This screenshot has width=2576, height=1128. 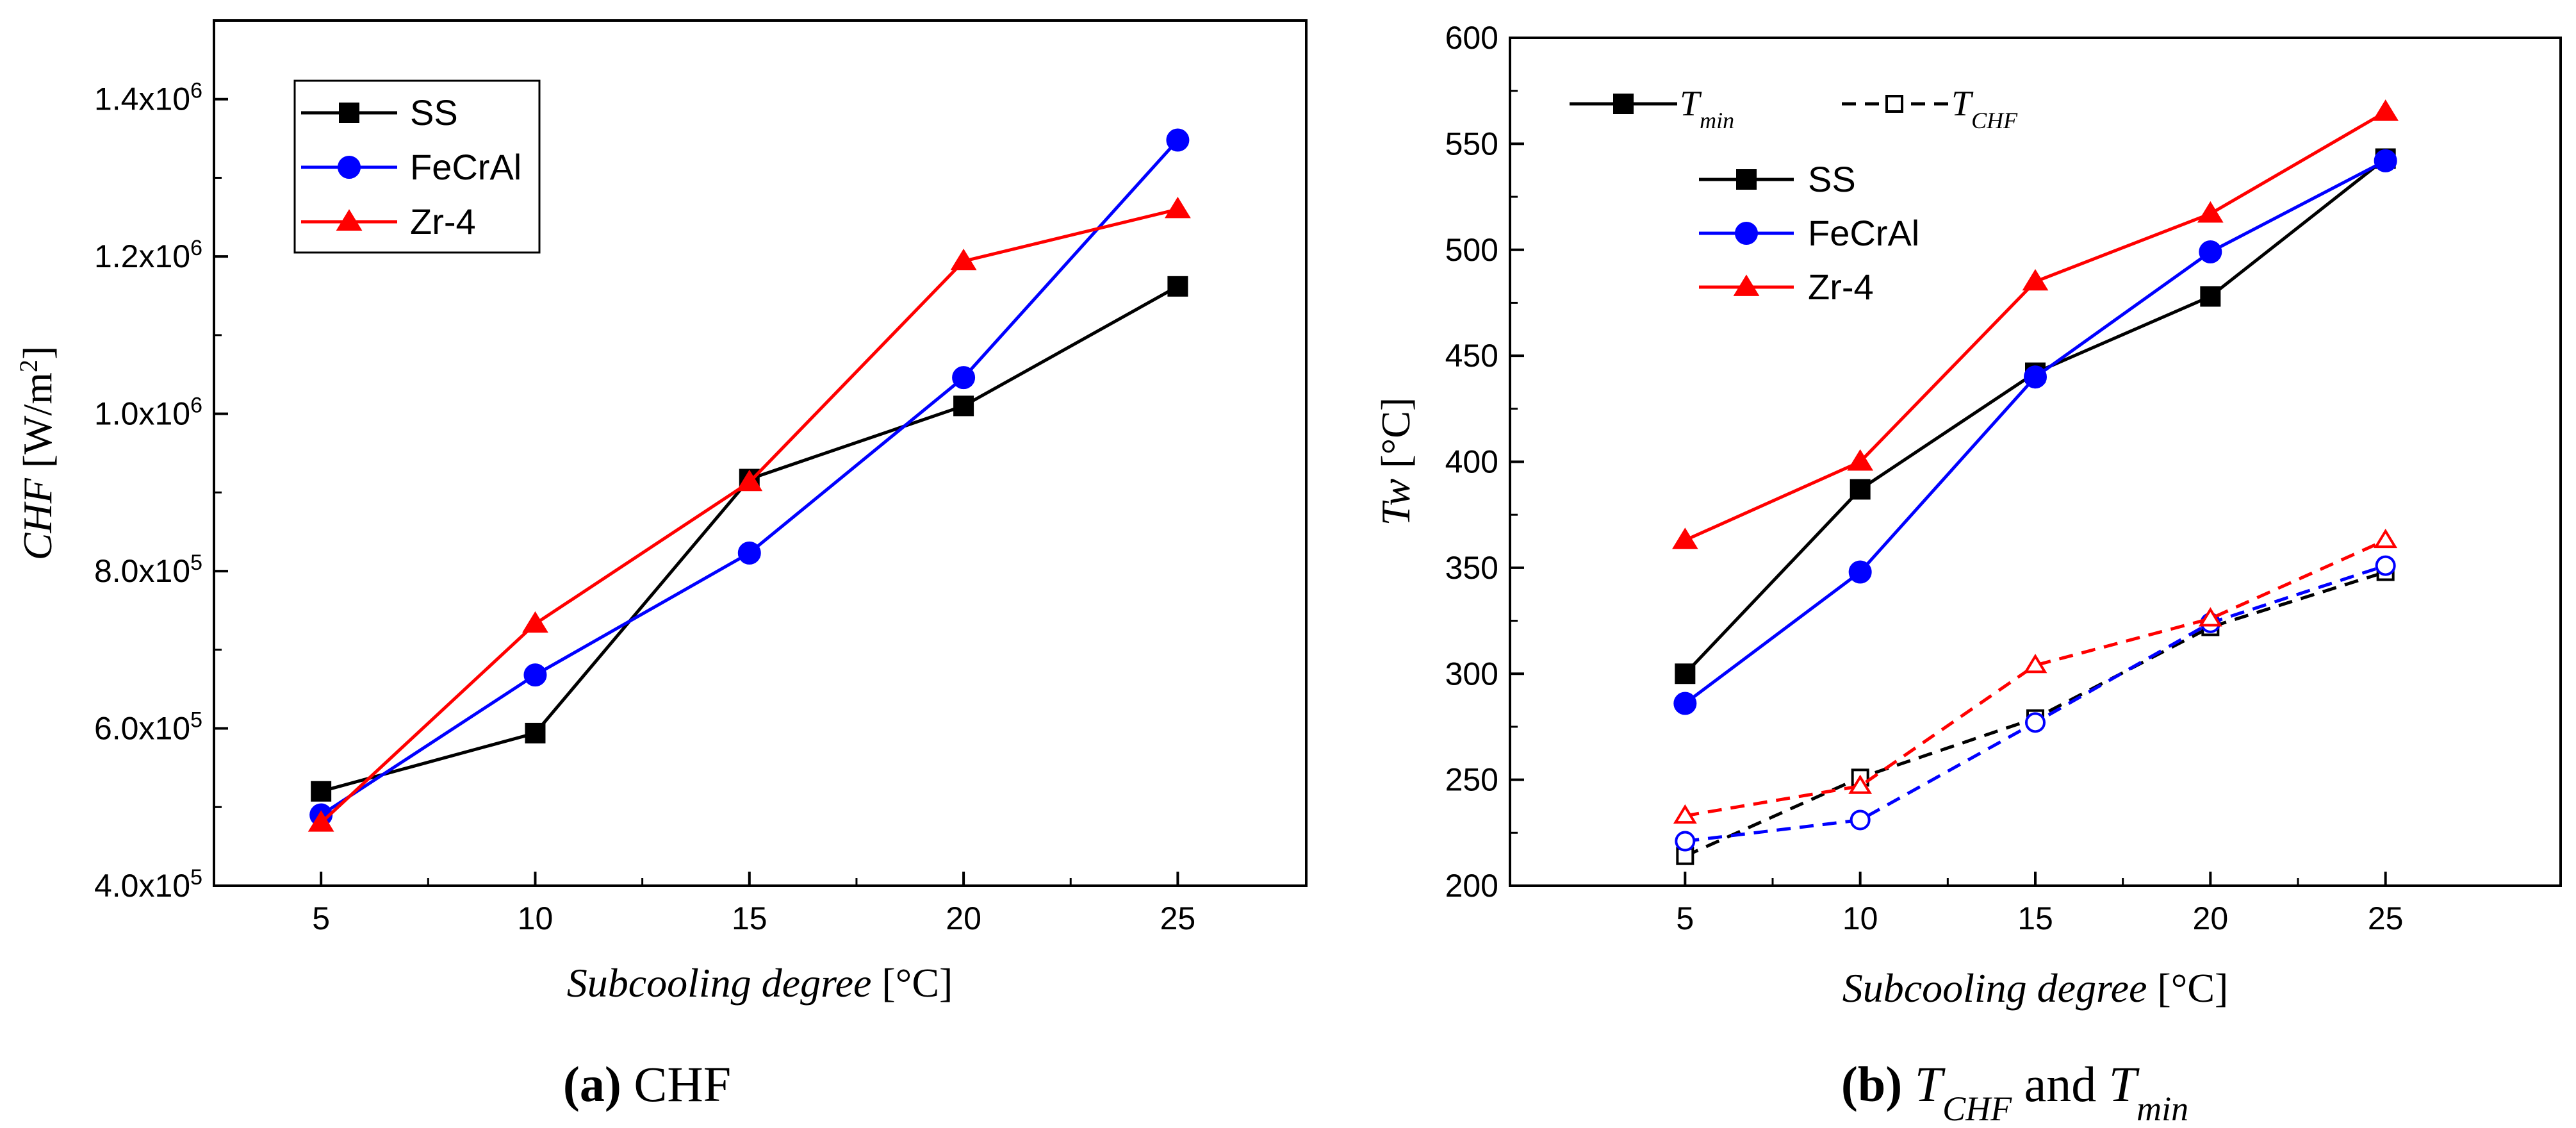 I want to click on temperature-y-tick-label: 200, so click(x=1471, y=886).